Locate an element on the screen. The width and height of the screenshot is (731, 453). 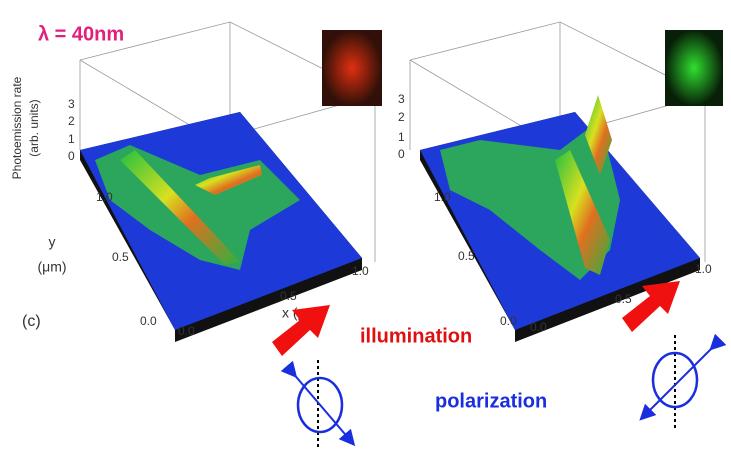
y-axis-label: y is located at coordinates (52, 242).